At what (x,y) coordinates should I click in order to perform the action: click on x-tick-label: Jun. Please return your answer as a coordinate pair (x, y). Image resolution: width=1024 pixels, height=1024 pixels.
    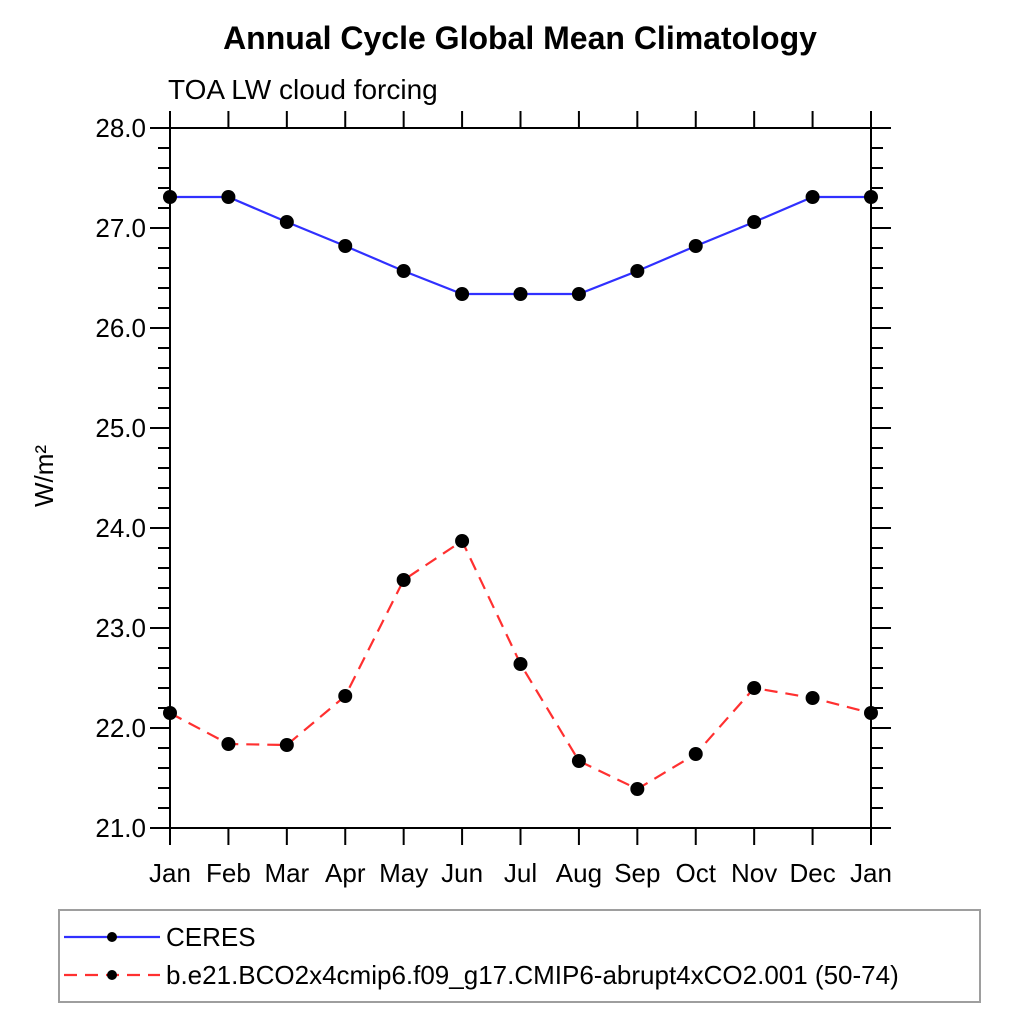
    Looking at the image, I should click on (462, 873).